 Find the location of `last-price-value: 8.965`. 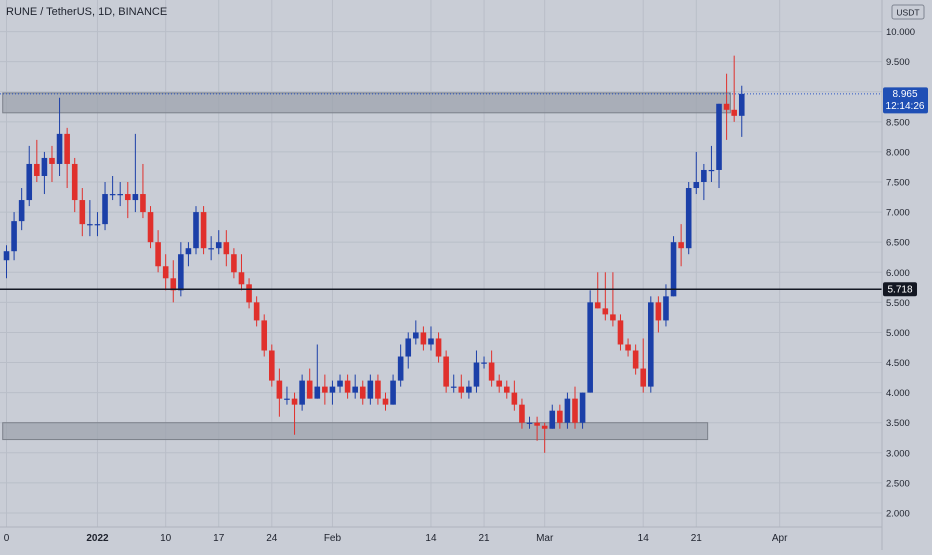

last-price-value: 8.965 is located at coordinates (904, 94).